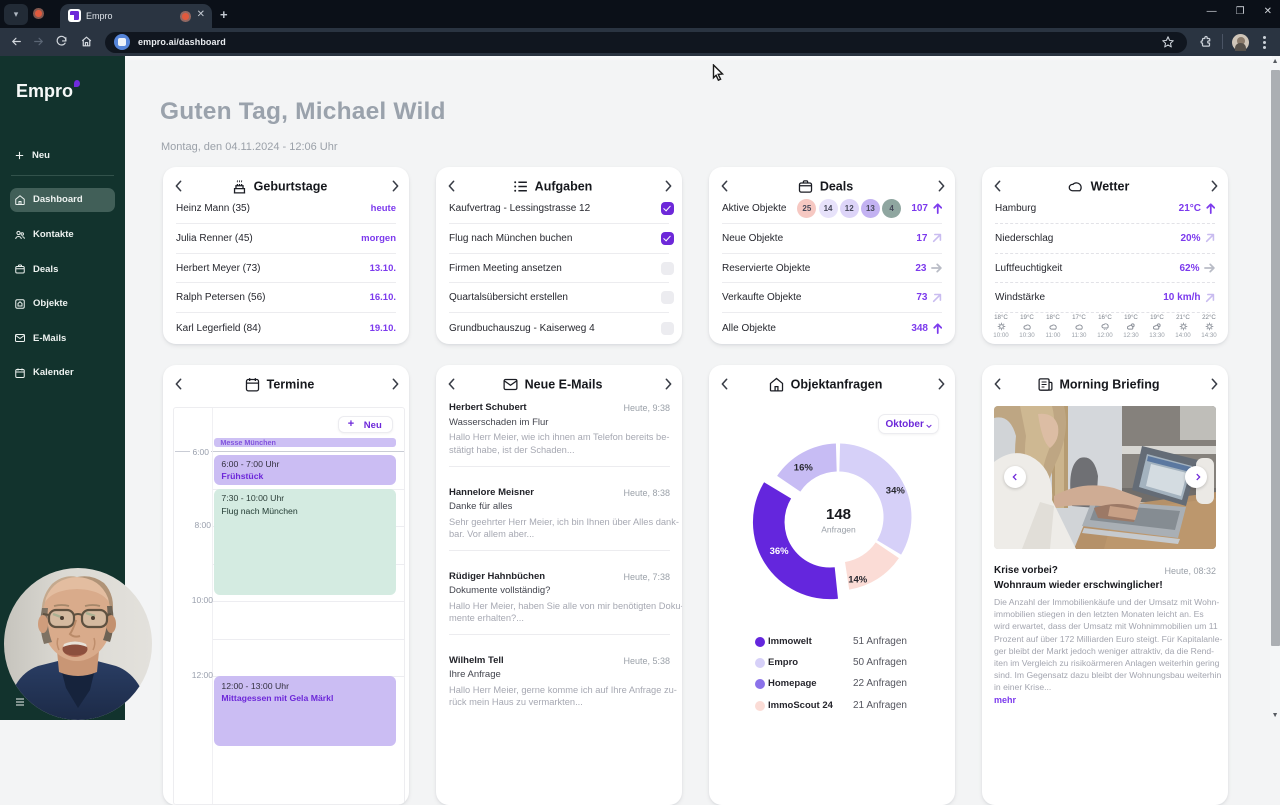 The width and height of the screenshot is (1280, 805). What do you see at coordinates (858, 579) in the screenshot?
I see `svg-text: 14%` at bounding box center [858, 579].